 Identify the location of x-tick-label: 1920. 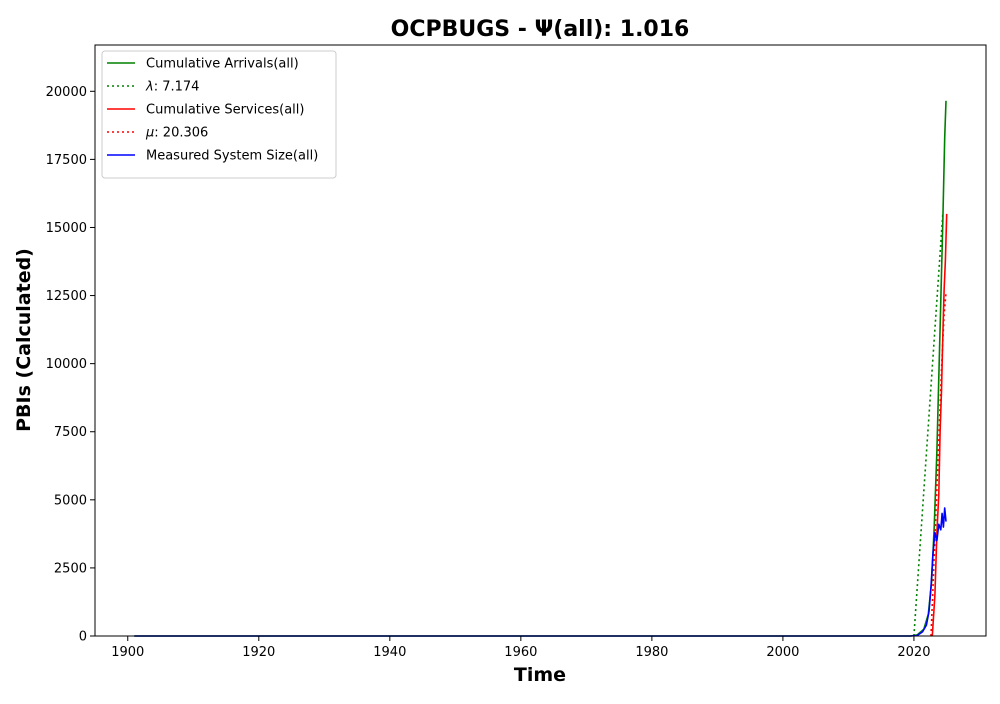
(258, 652).